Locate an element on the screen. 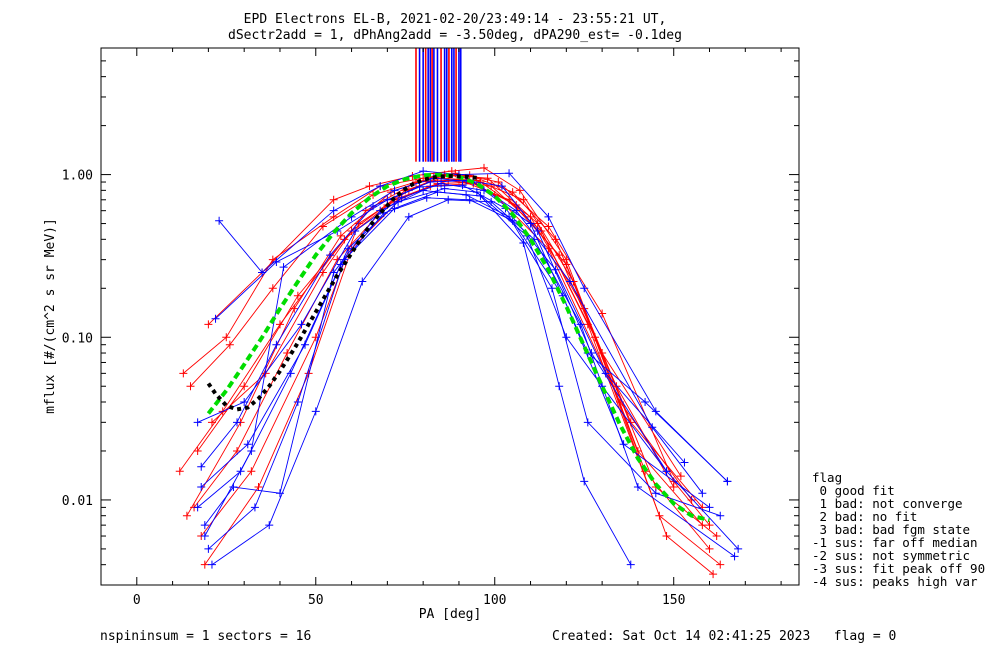 Image resolution: width=1000 pixels, height=650 pixels. legend-item: 1 bad: not converge is located at coordinates (887, 503).